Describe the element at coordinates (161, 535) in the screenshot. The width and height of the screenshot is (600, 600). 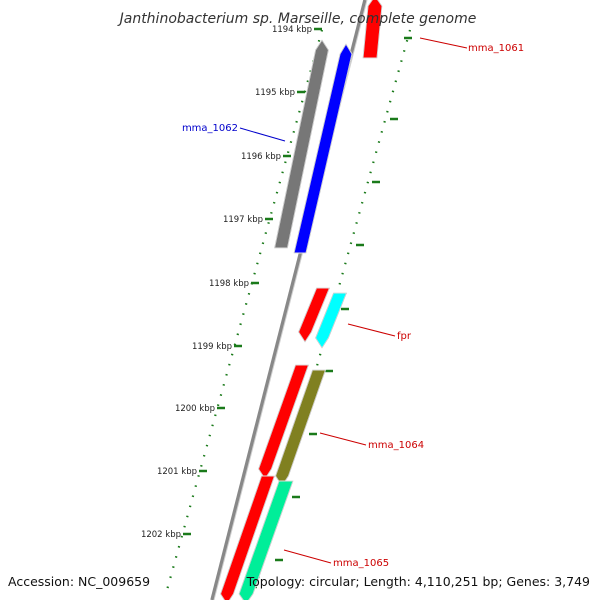
I see `kbp-tick-label: 1202 kbp` at that location.